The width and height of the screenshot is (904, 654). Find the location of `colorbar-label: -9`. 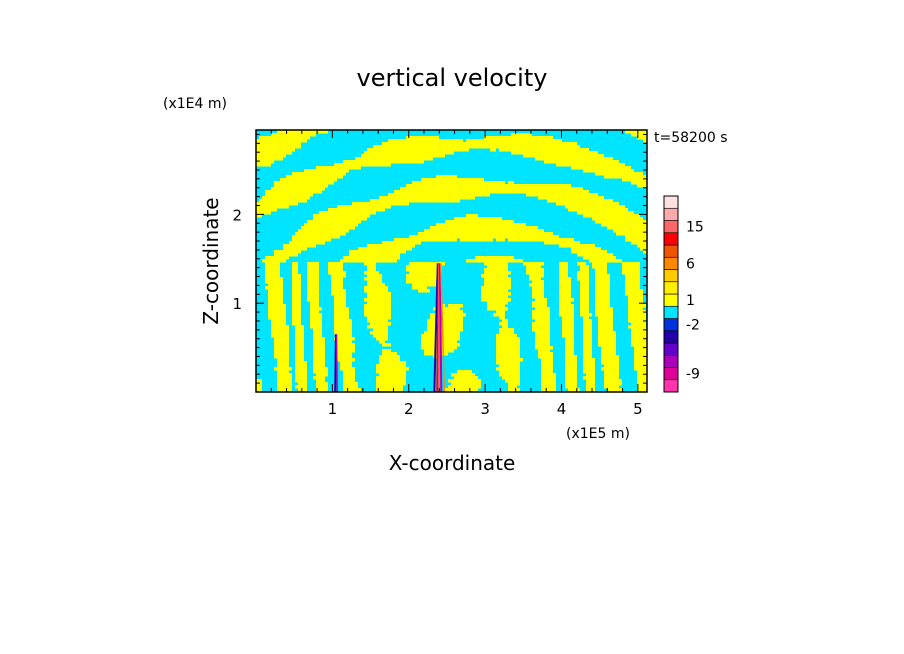

colorbar-label: -9 is located at coordinates (693, 375).